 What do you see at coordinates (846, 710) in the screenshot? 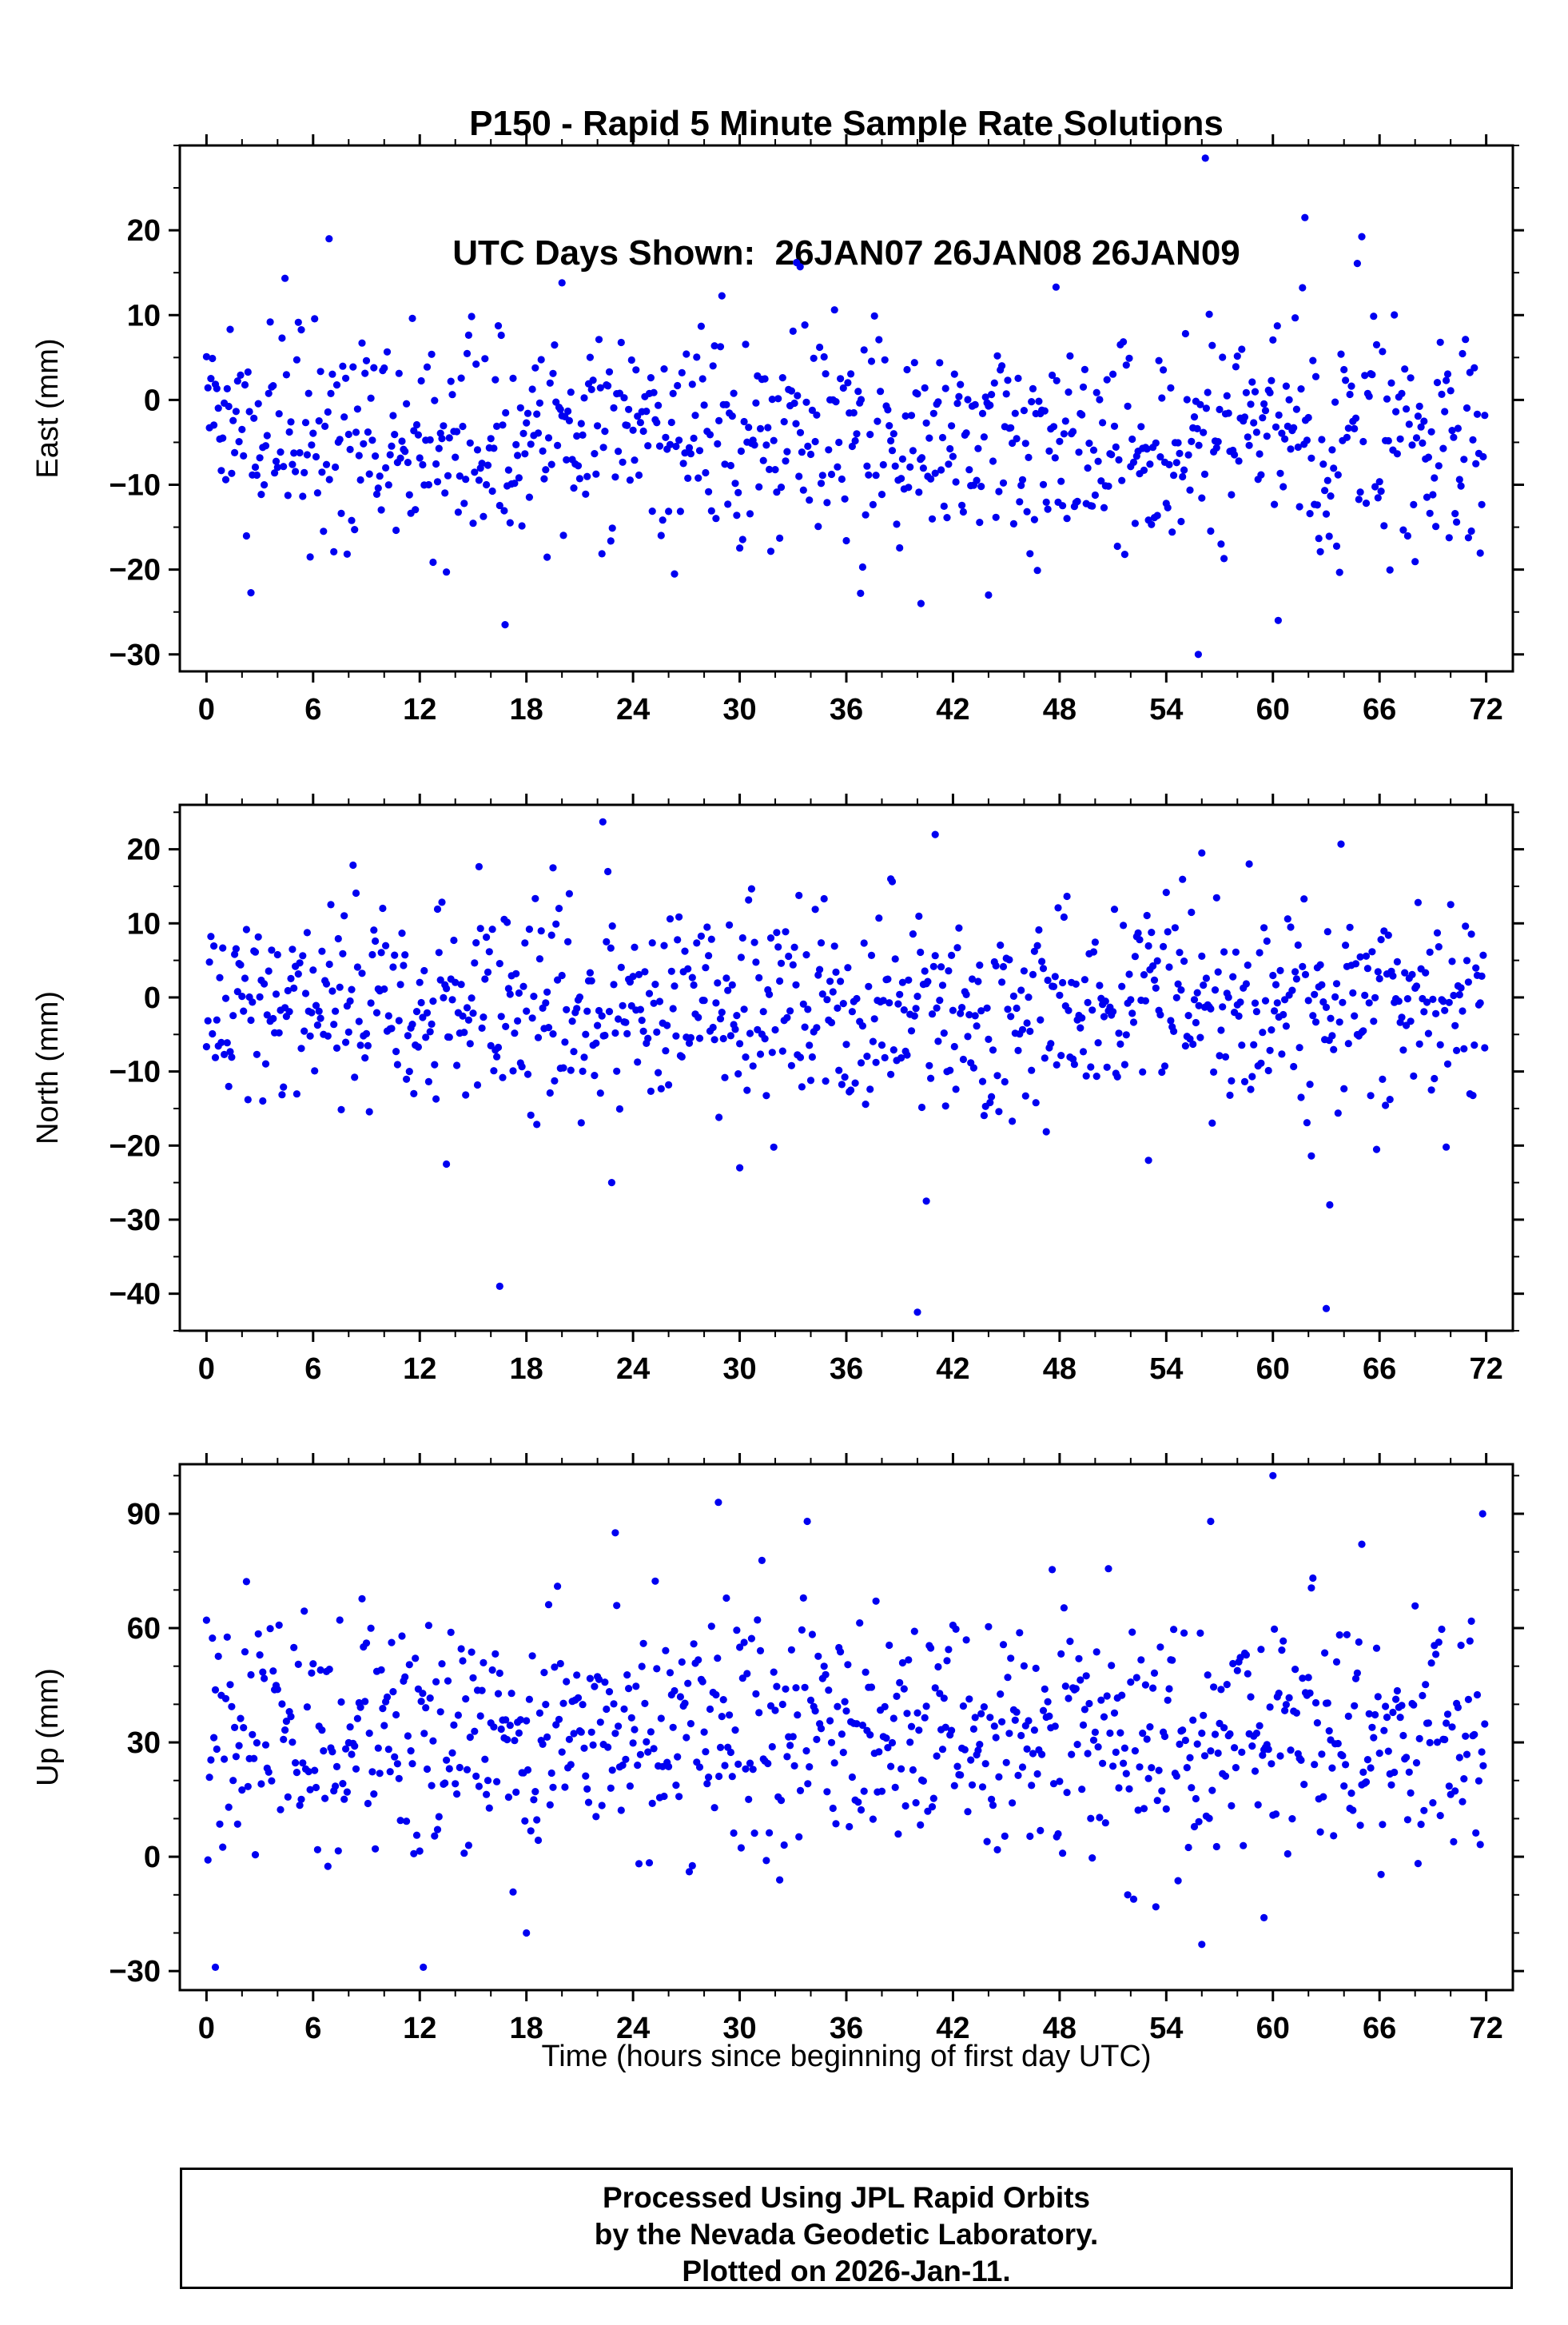
I see `east-x-tick-label: 36` at bounding box center [846, 710].